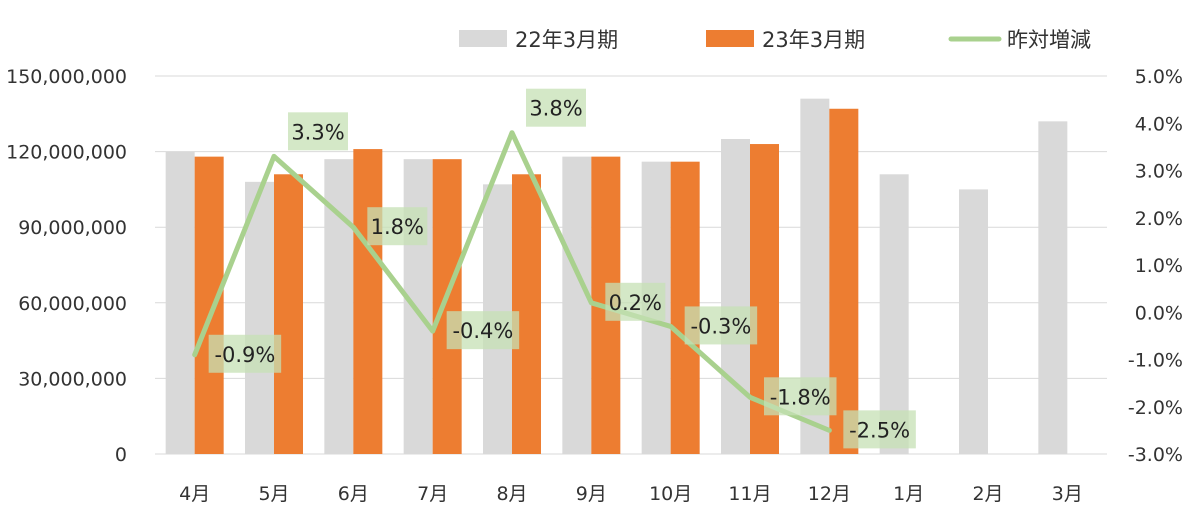  What do you see at coordinates (1159, 77) in the screenshot?
I see `y-right-tick-label: 5.0%` at bounding box center [1159, 77].